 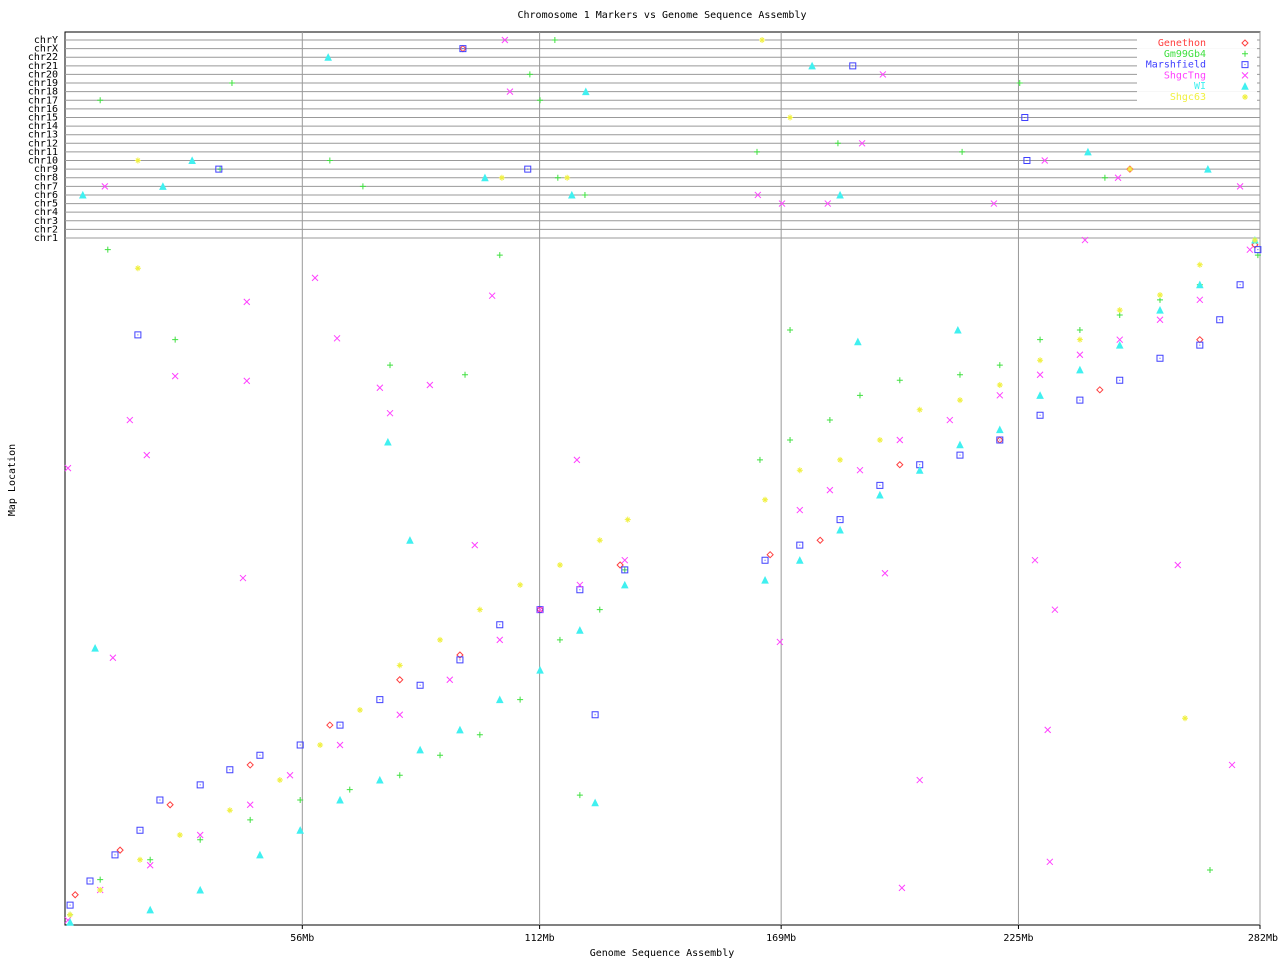 What do you see at coordinates (1200, 86) in the screenshot?
I see `legend-label: WI` at bounding box center [1200, 86].